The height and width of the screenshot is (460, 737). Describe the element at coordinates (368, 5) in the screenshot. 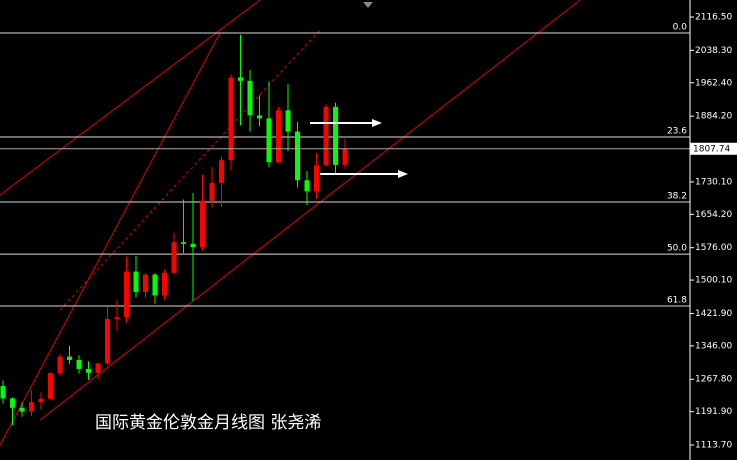

I see `marker` at that location.